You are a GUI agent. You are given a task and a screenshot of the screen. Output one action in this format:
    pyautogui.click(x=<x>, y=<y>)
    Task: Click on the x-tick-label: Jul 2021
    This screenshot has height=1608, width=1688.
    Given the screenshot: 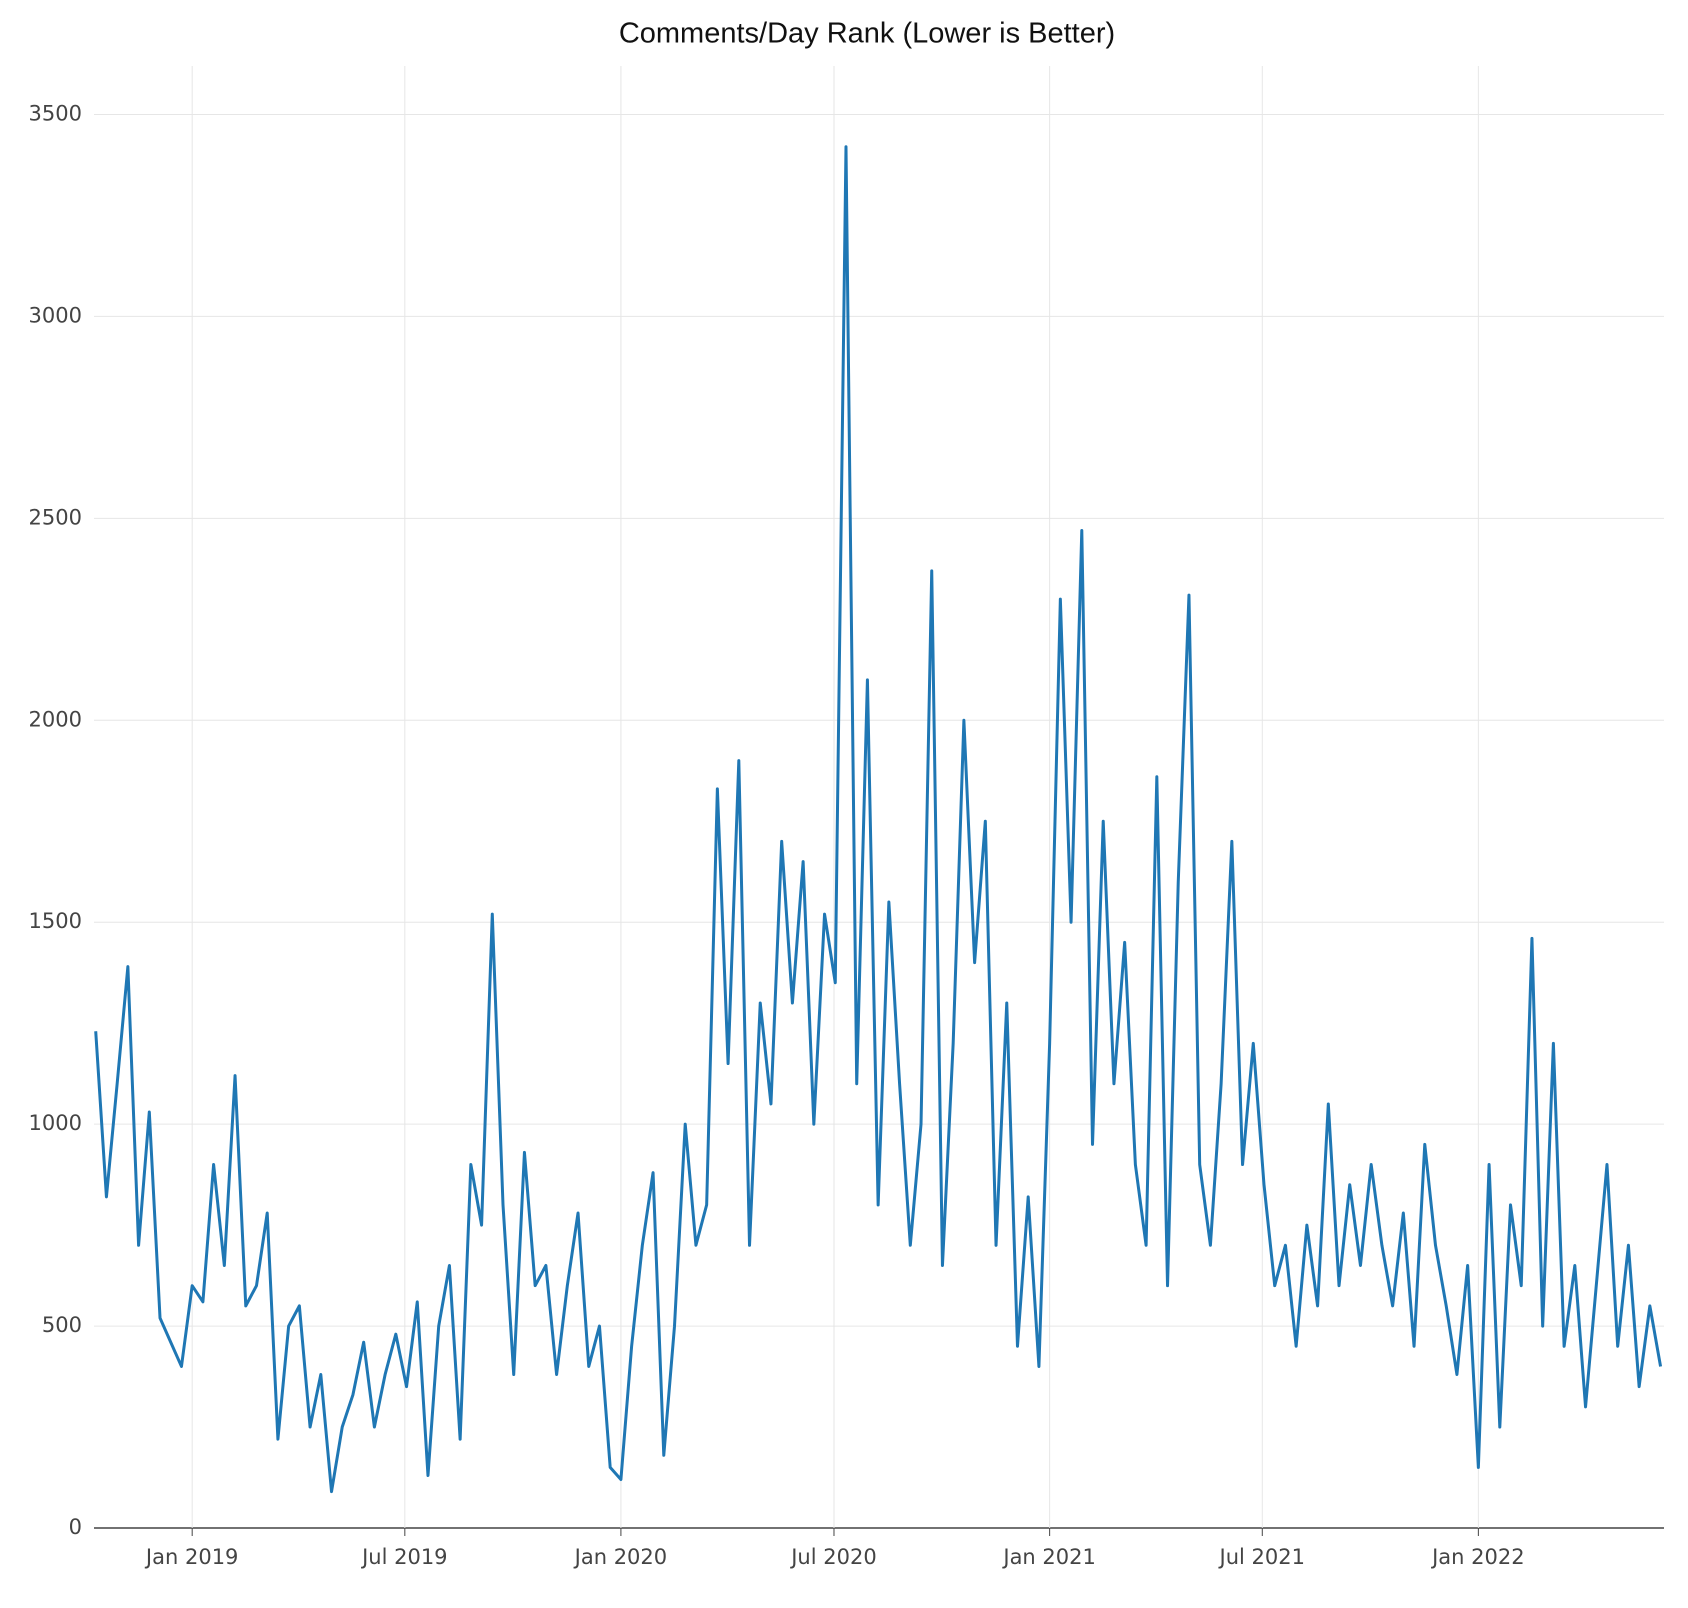 What is the action you would take?
    pyautogui.click(x=1261, y=1557)
    